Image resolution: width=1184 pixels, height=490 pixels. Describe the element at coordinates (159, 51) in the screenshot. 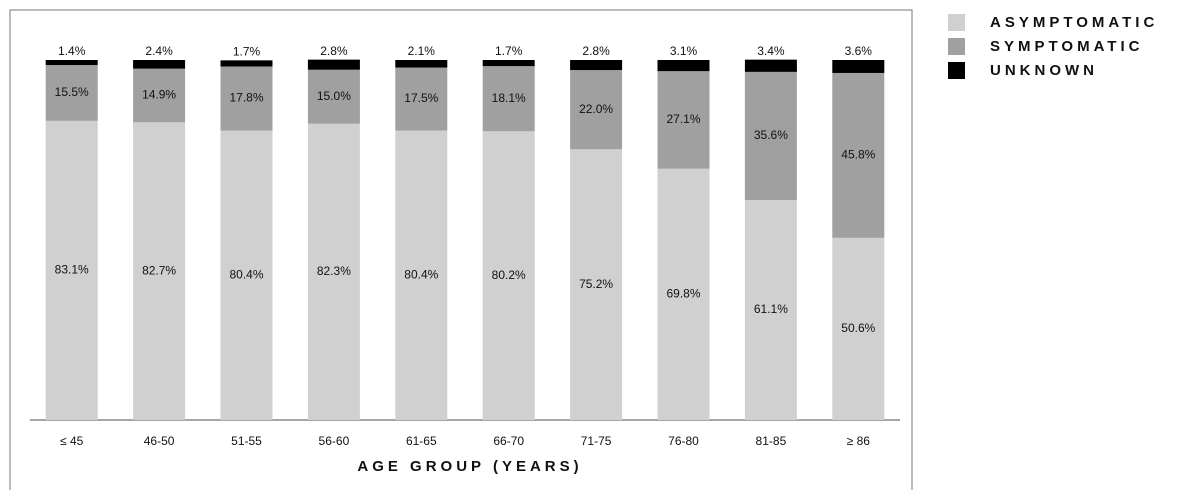

I see `data-label: 2.4%` at that location.